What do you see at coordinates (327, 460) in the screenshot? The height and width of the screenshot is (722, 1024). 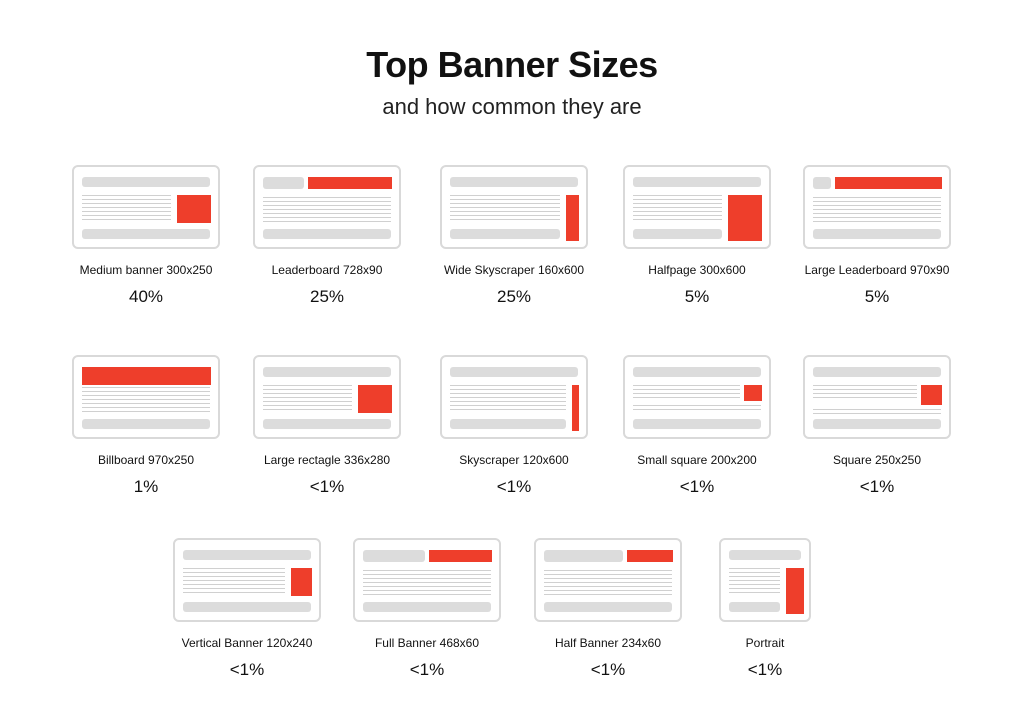 I see `banner-label: Large rectagle 336x280` at bounding box center [327, 460].